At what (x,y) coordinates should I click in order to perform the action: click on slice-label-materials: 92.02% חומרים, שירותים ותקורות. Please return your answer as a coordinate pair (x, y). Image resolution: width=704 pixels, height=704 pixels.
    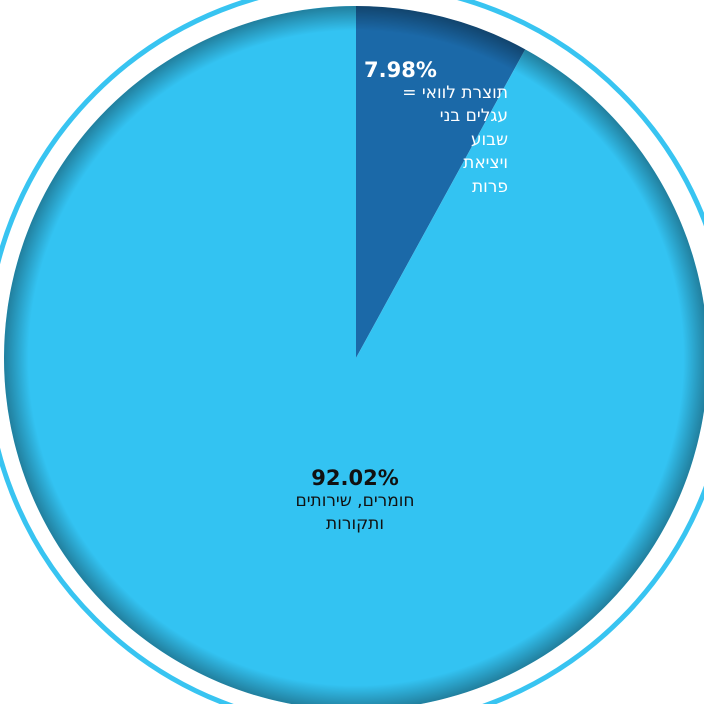
    Looking at the image, I should click on (355, 501).